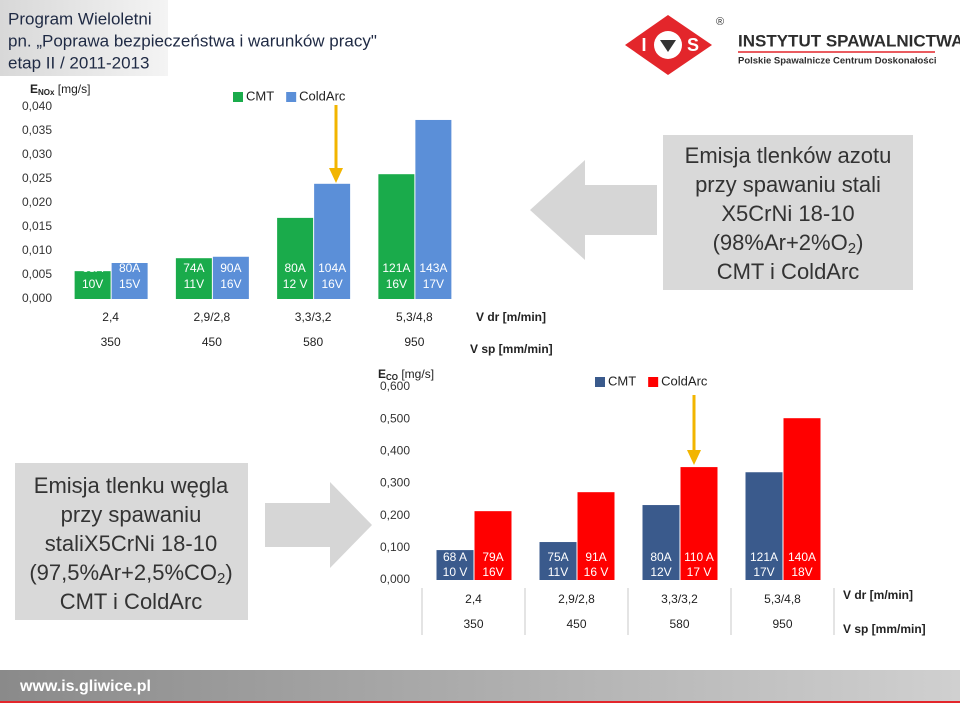 This screenshot has width=960, height=710. Describe the element at coordinates (788, 243) in the screenshot. I see `note-formula: (98%Ar+2%O2)` at that location.